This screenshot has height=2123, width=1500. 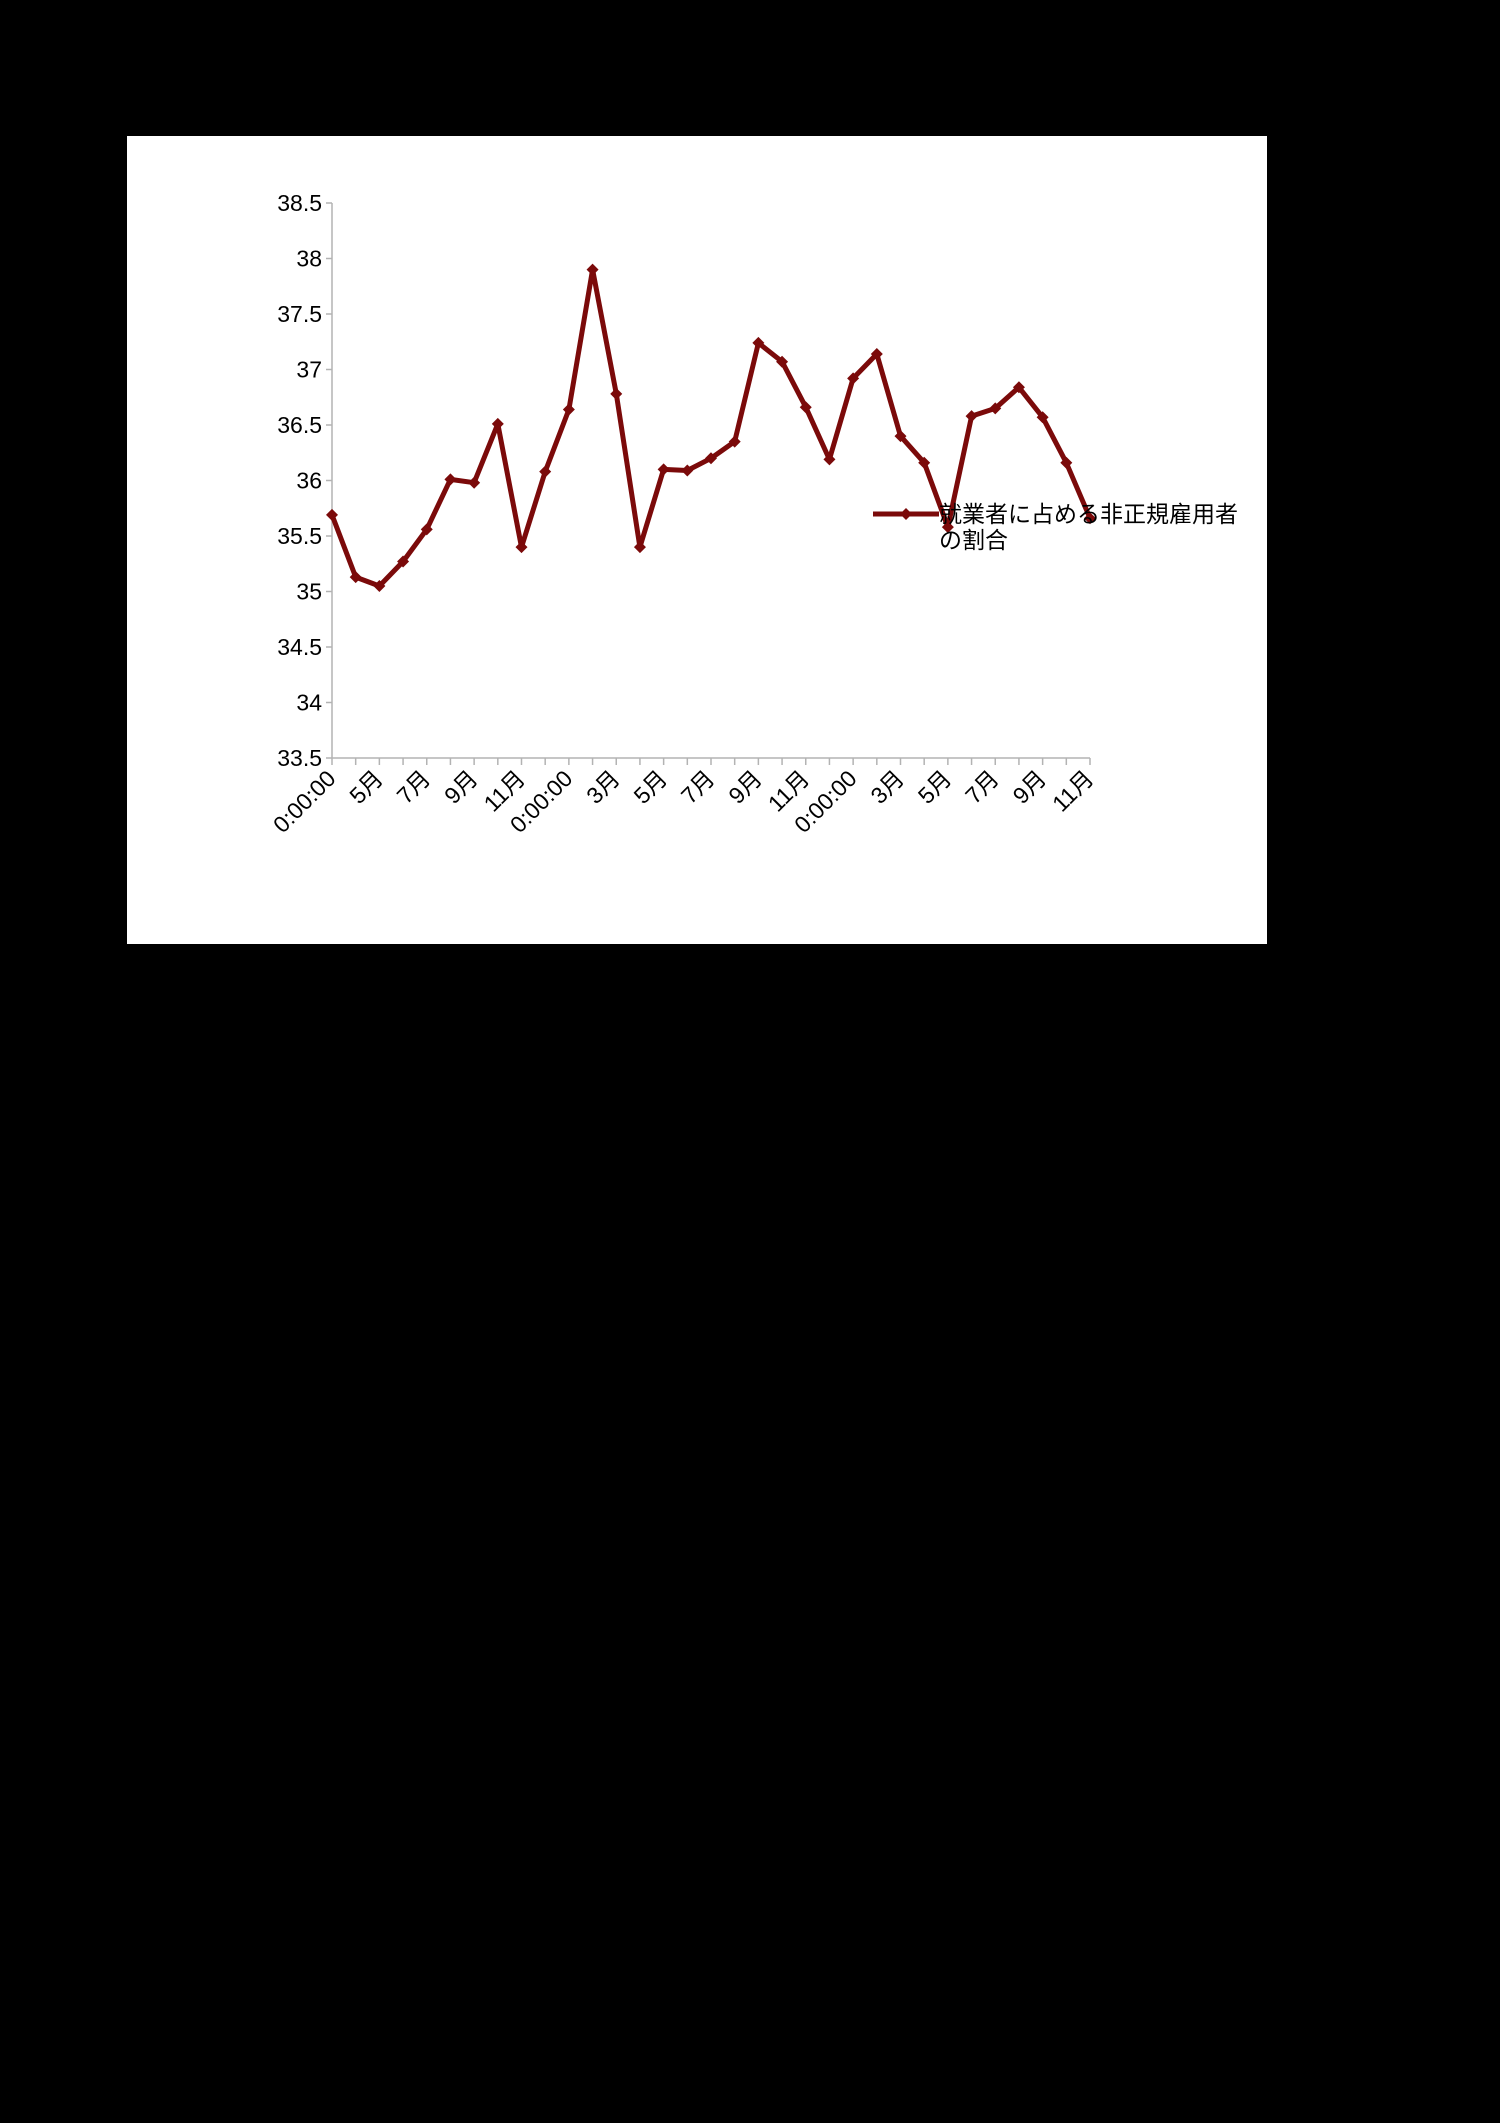 What do you see at coordinates (309, 259) in the screenshot?
I see `y-tick-label: 38` at bounding box center [309, 259].